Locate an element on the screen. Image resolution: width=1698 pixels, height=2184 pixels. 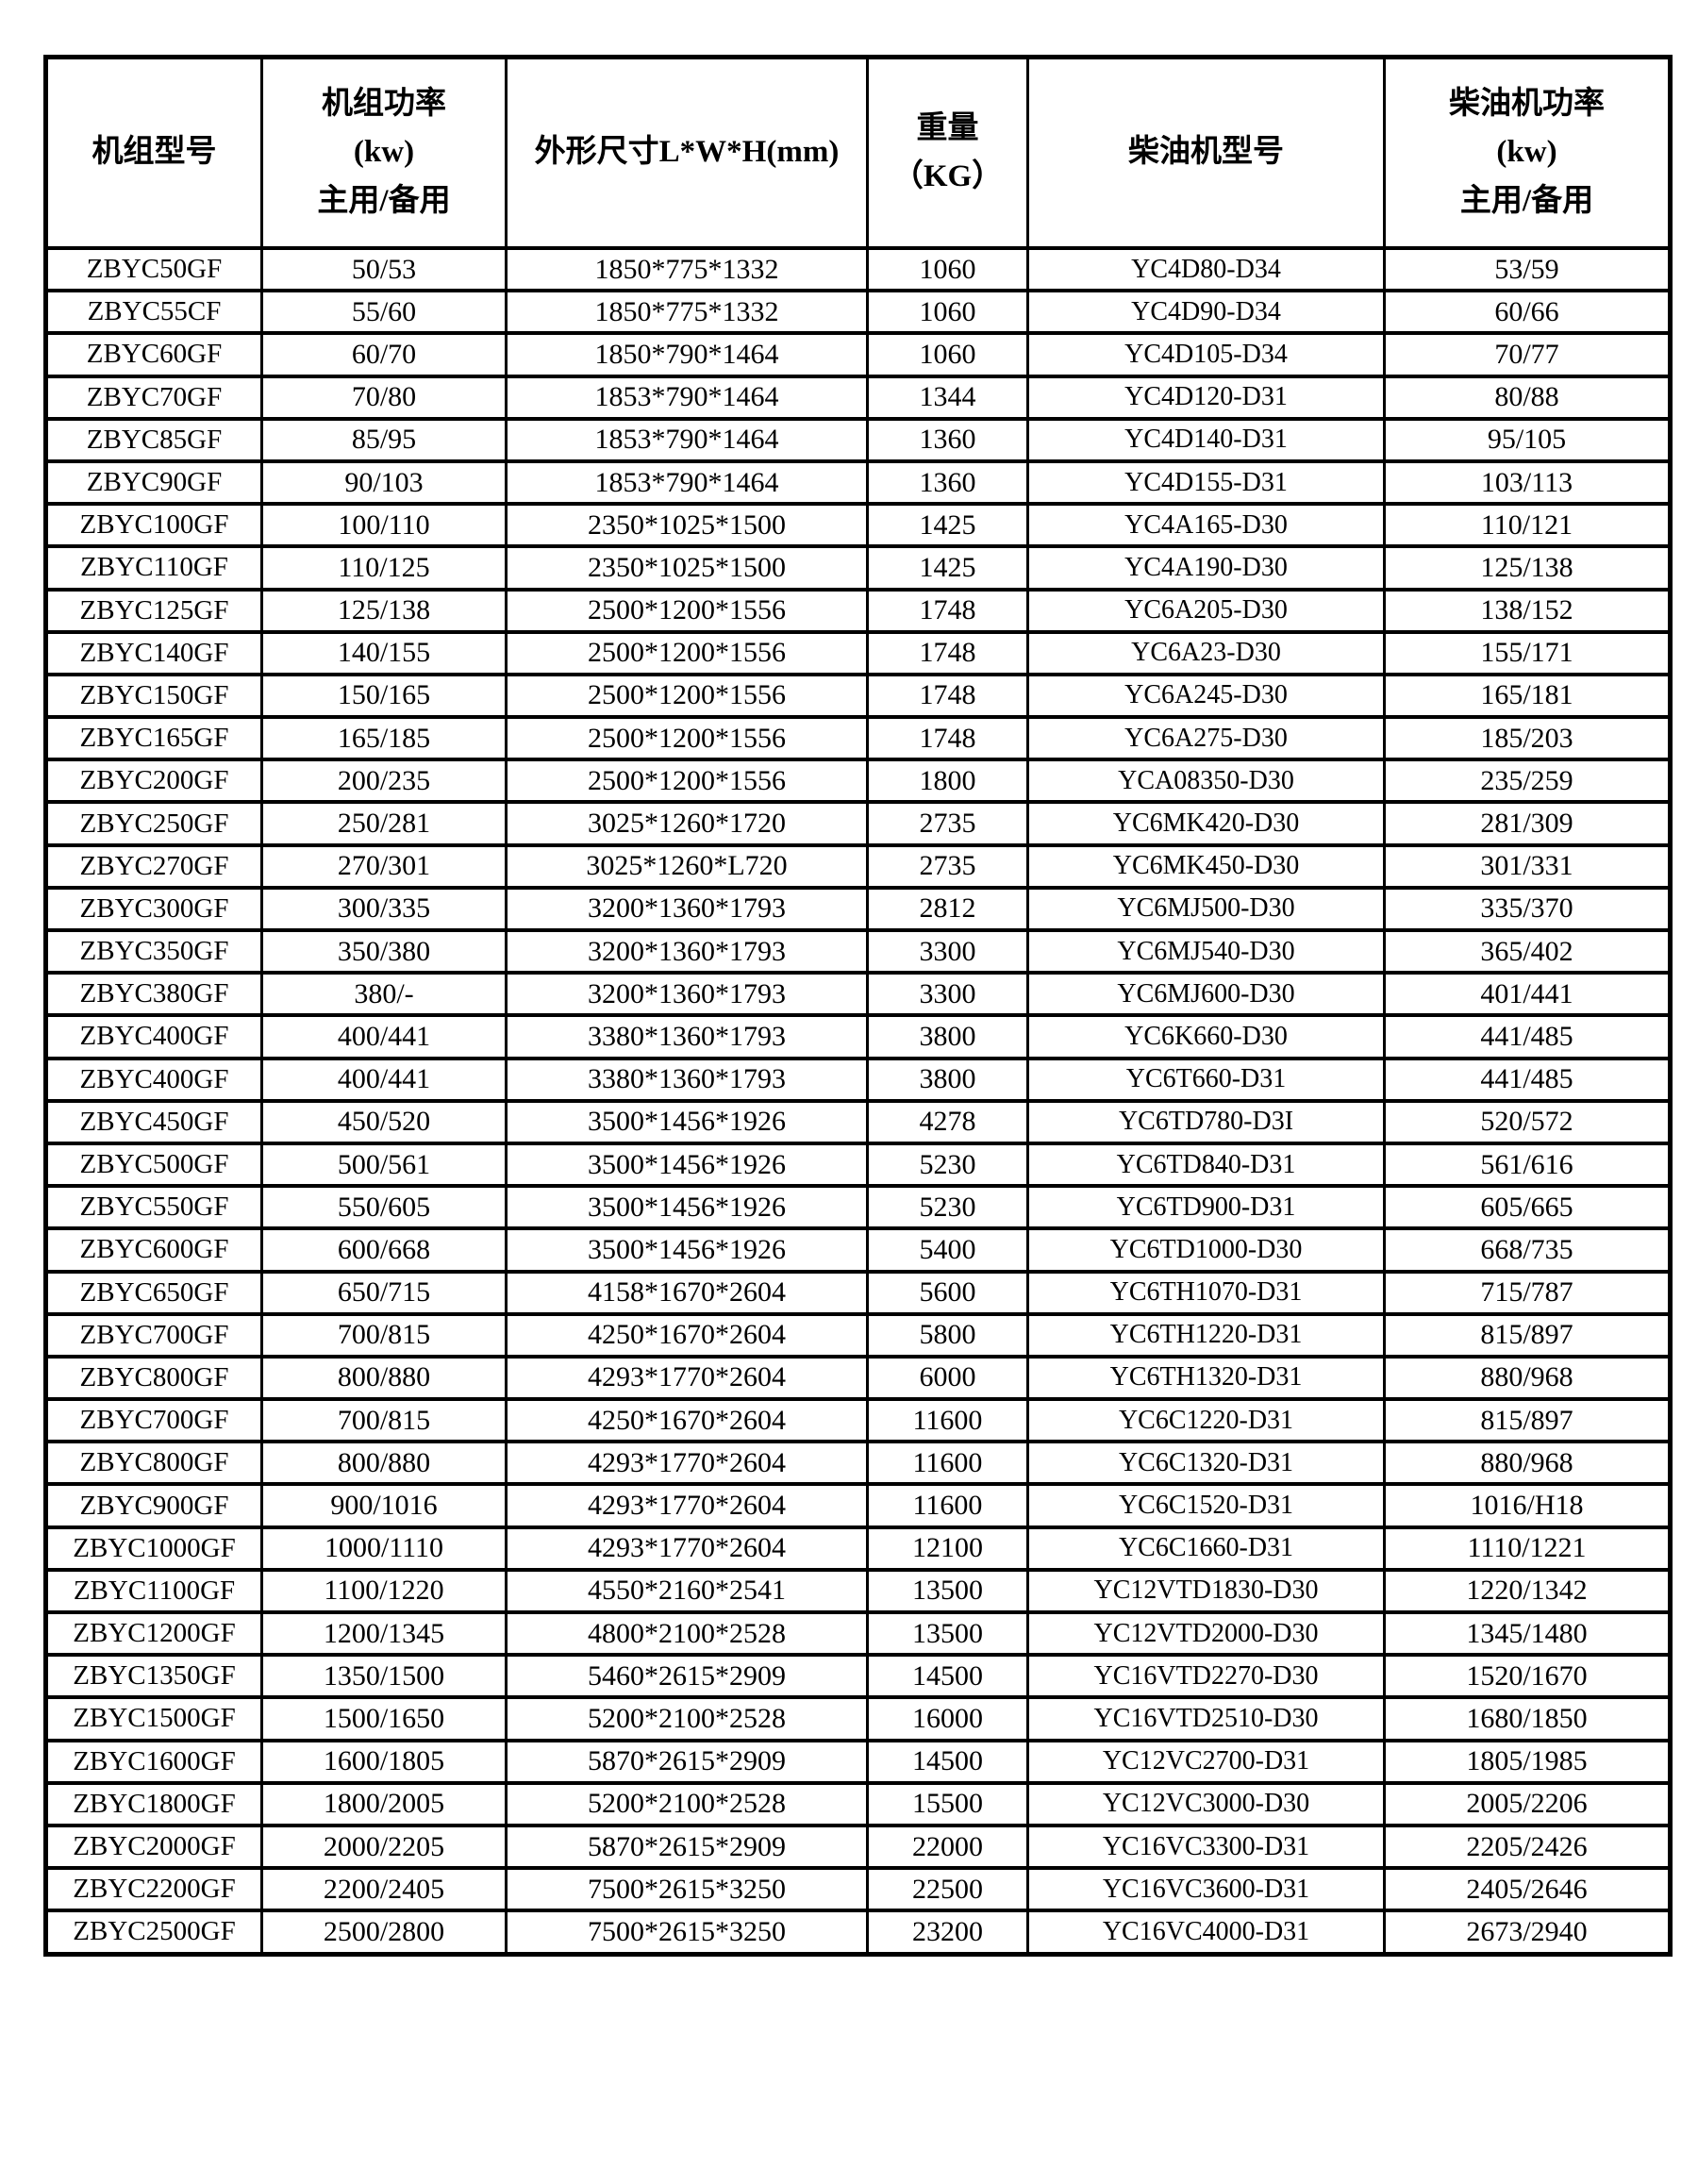
cell-engine-model: YC6MJ600-D30 is located at coordinates (1206, 995).